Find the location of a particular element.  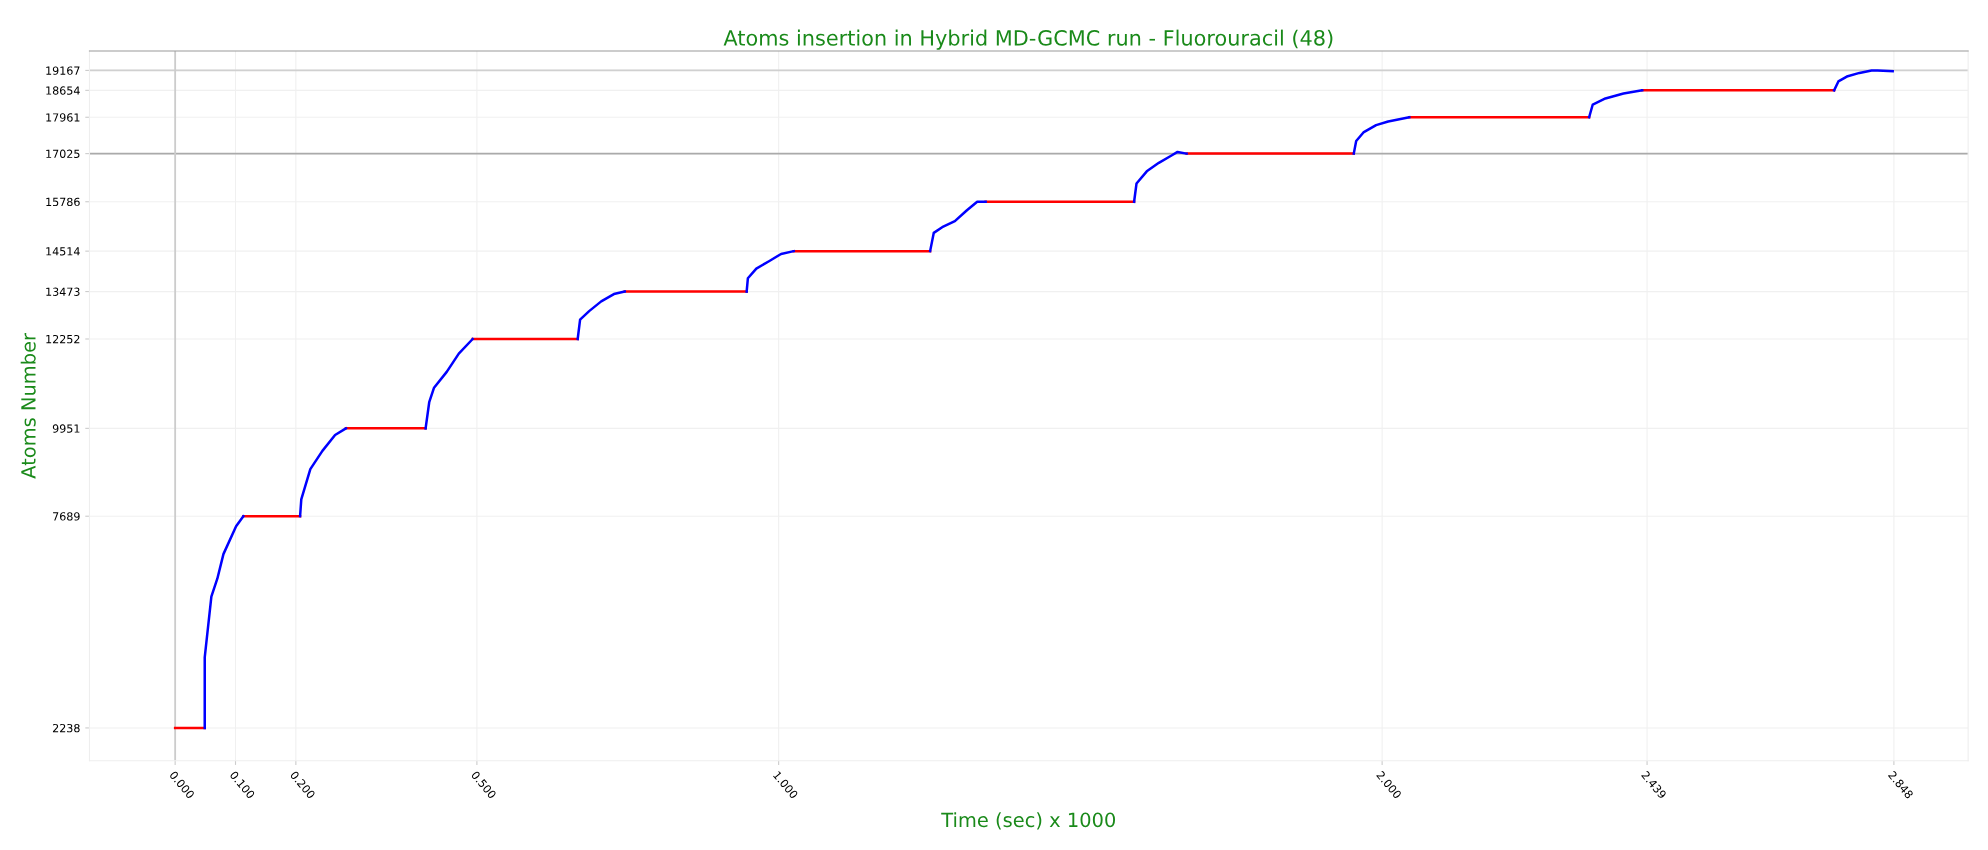

chart-title: Atoms insertion in Hybrid MD-GCMC run - Fluorouracil (48) is located at coordinates (1028, 39).